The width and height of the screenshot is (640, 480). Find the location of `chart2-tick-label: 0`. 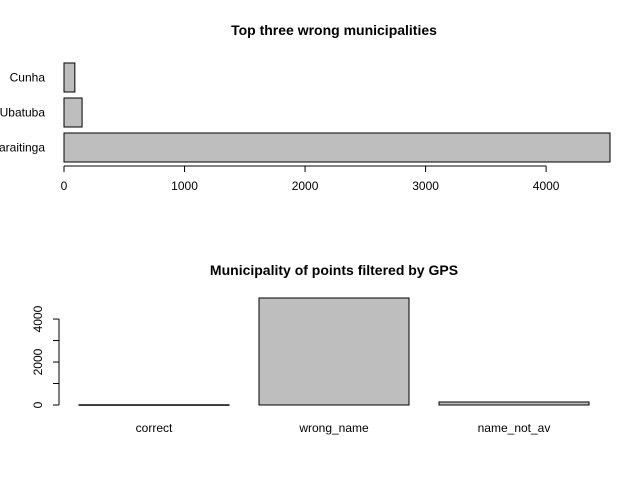

chart2-tick-label: 0 is located at coordinates (38, 404).